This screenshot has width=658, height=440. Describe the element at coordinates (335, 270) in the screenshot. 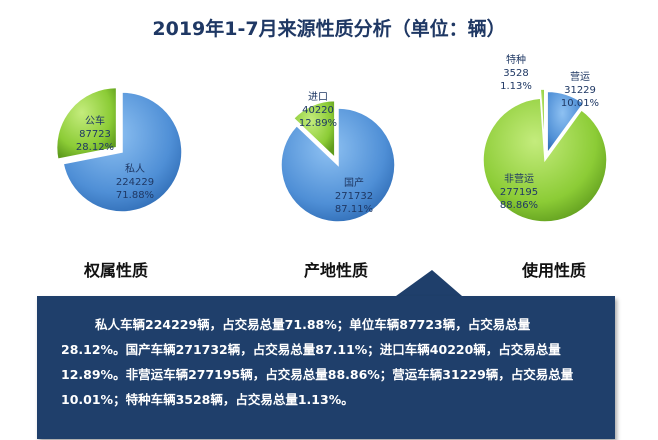

I see `pie-caption-origin: 产地性质` at that location.